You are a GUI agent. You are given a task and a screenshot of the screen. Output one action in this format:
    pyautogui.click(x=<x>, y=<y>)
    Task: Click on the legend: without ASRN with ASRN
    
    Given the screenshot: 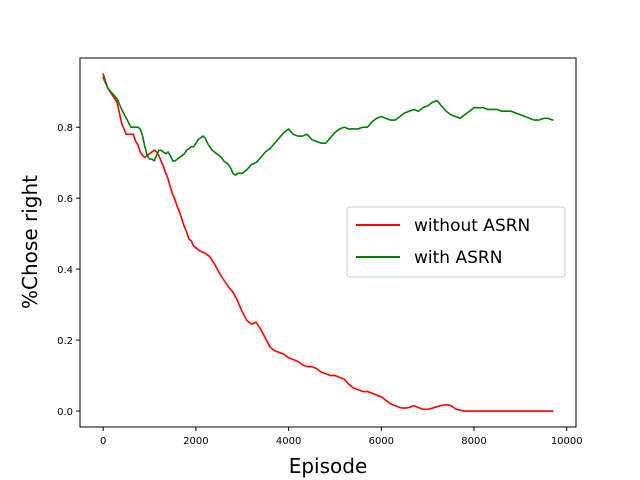 What is the action you would take?
    pyautogui.click(x=456, y=242)
    